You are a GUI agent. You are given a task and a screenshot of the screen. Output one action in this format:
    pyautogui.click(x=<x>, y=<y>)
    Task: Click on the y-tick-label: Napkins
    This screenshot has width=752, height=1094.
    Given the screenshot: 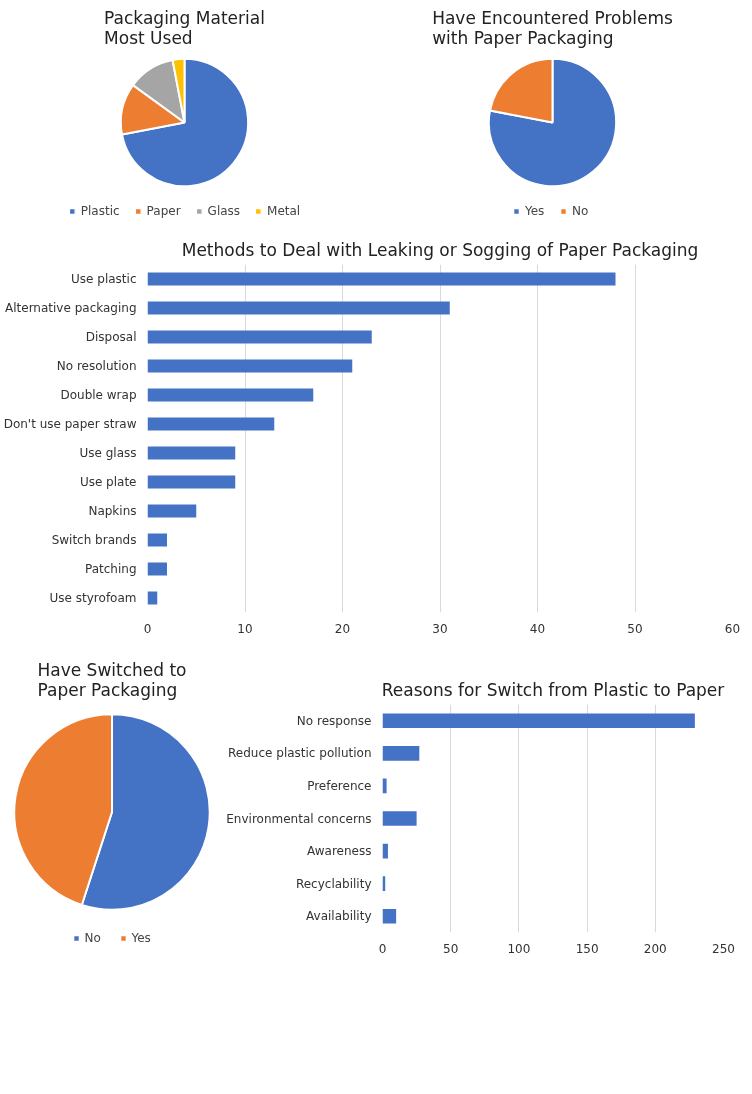 What is the action you would take?
    pyautogui.click(x=112, y=511)
    